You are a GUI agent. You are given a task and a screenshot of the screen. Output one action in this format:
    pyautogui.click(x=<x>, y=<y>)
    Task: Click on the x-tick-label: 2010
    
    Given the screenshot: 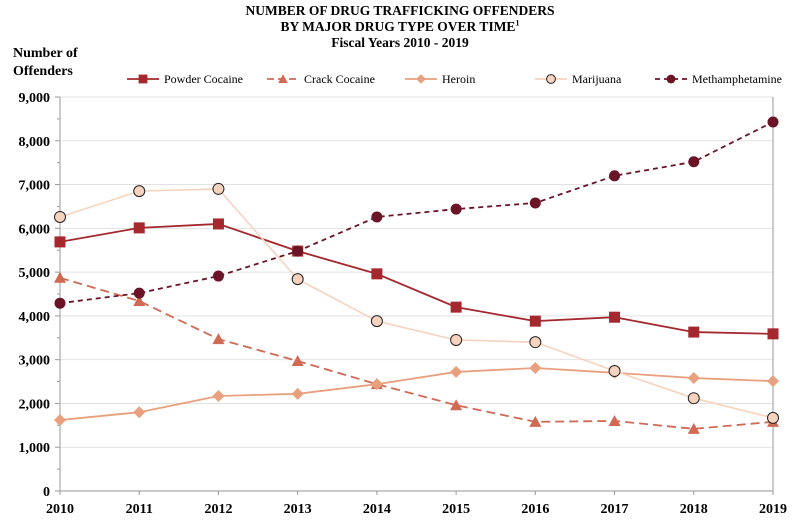 What is the action you would take?
    pyautogui.click(x=60, y=509)
    